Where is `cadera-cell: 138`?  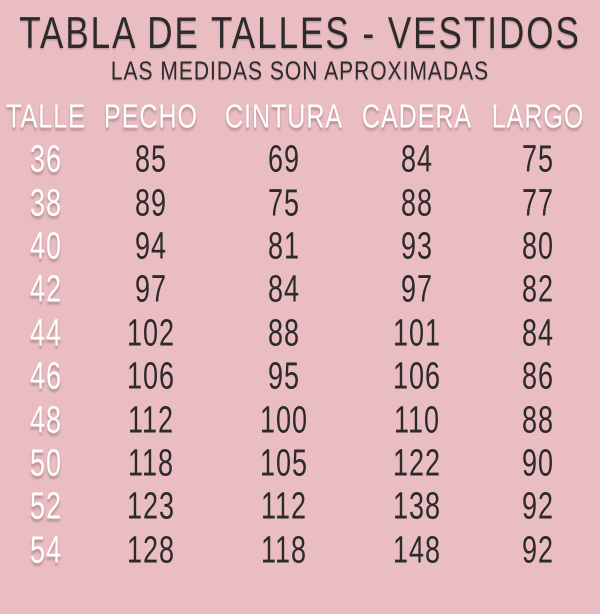 cadera-cell: 138 is located at coordinates (417, 506).